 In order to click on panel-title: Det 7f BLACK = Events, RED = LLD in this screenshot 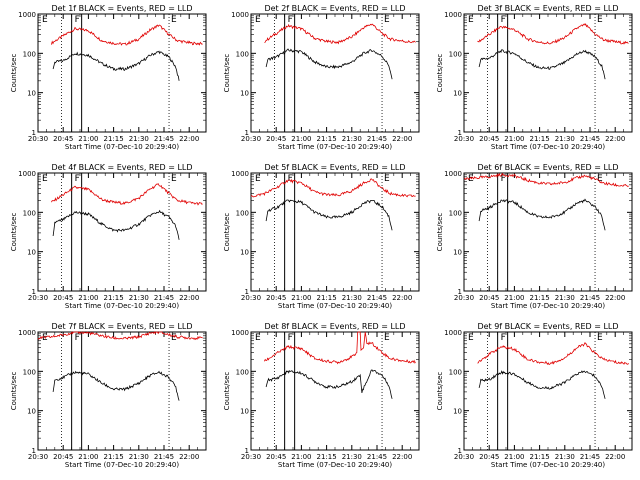, I will do `click(121, 326)`.